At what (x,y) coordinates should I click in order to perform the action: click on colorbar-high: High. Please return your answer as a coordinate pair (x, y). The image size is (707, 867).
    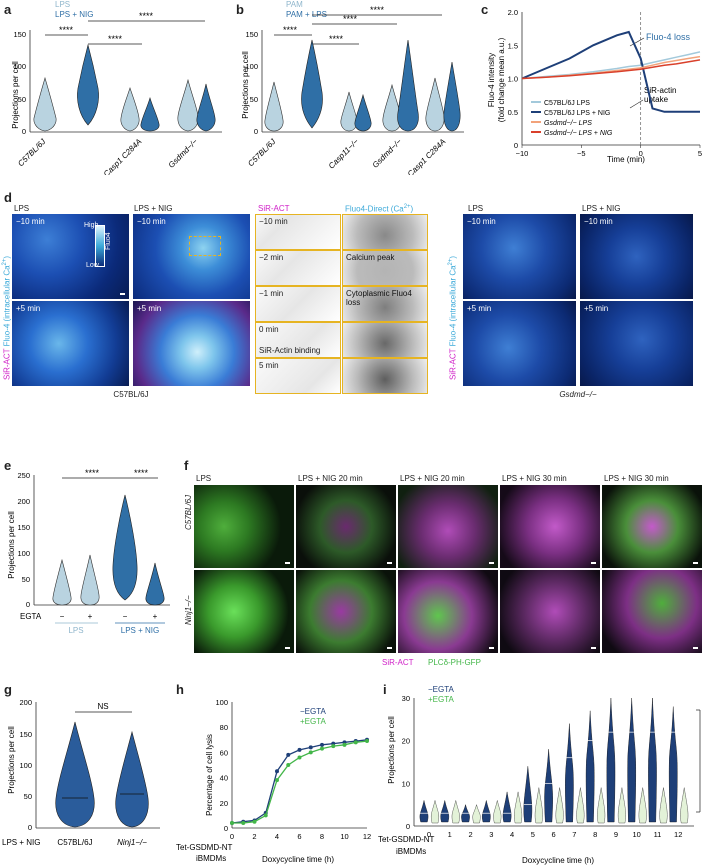
    Looking at the image, I should click on (91, 225).